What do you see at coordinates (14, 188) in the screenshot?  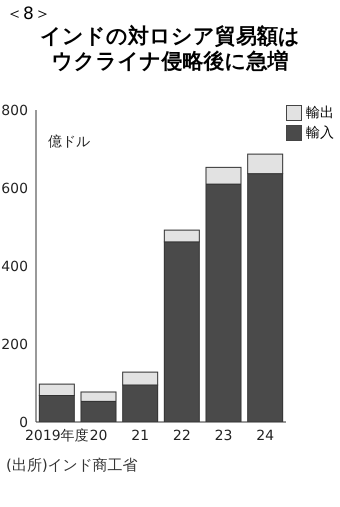 I see `y-tick-label: 600` at bounding box center [14, 188].